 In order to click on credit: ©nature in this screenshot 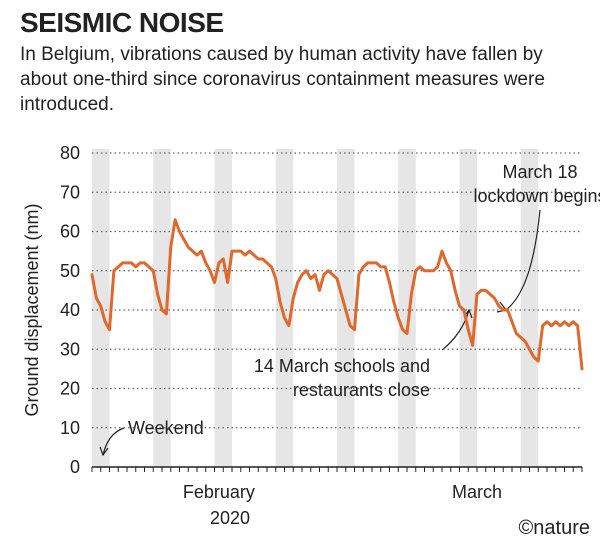, I will do `click(554, 528)`.